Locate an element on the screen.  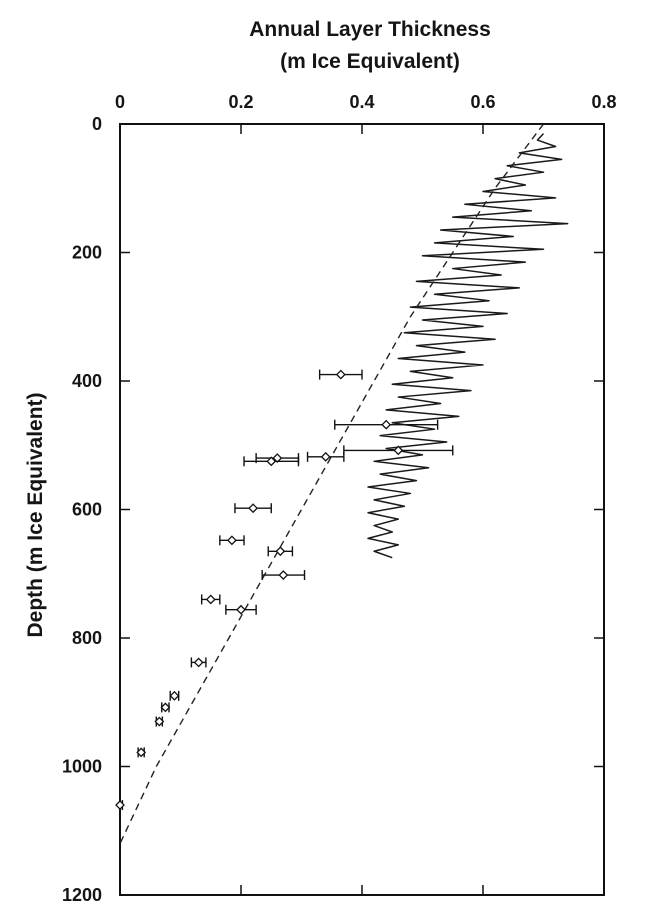
ice-core-thickness-line is located at coordinates (468, 346).